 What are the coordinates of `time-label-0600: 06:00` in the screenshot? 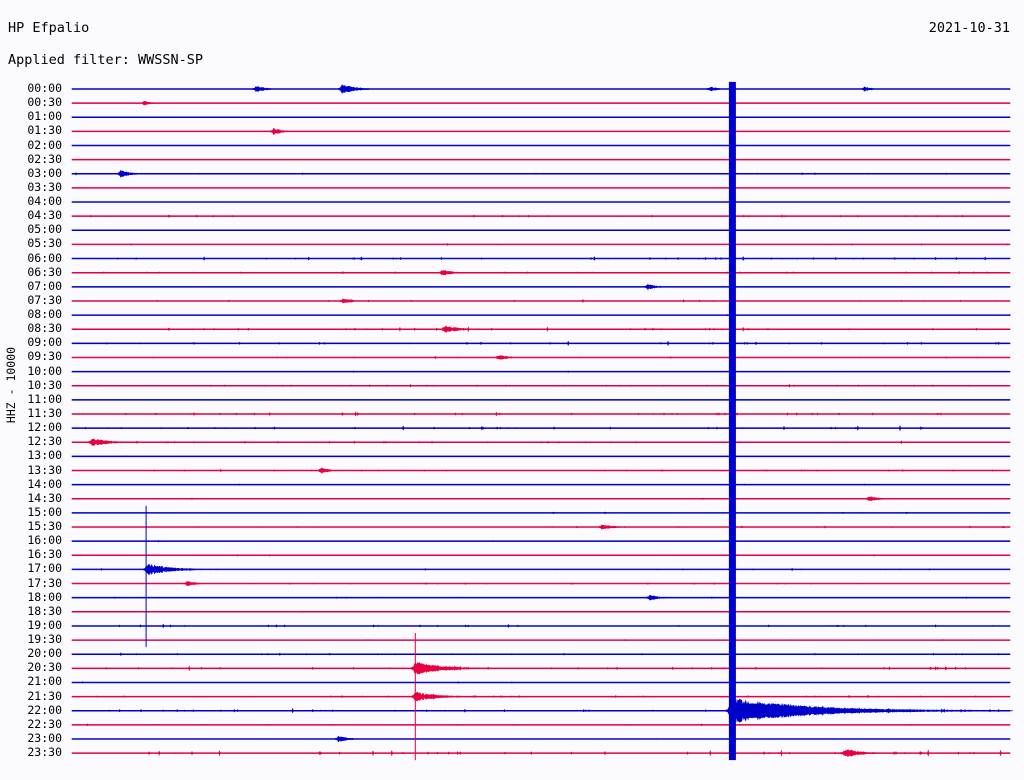 It's located at (44, 257).